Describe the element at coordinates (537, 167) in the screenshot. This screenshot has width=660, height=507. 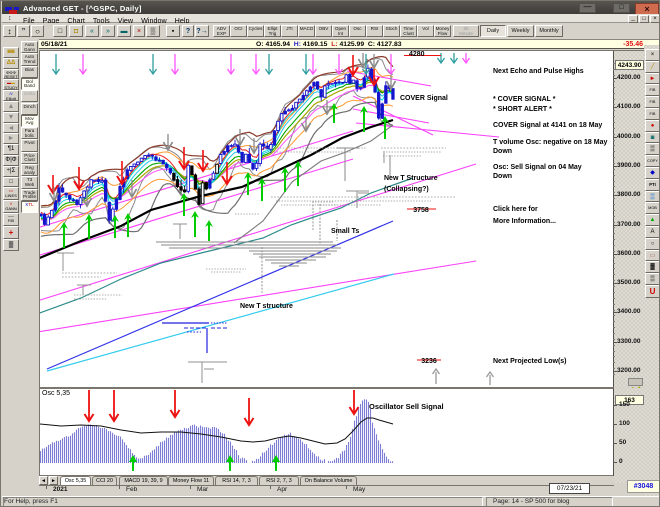
I see `svg-text: Osc: Sell Signal on 04 May` at that location.